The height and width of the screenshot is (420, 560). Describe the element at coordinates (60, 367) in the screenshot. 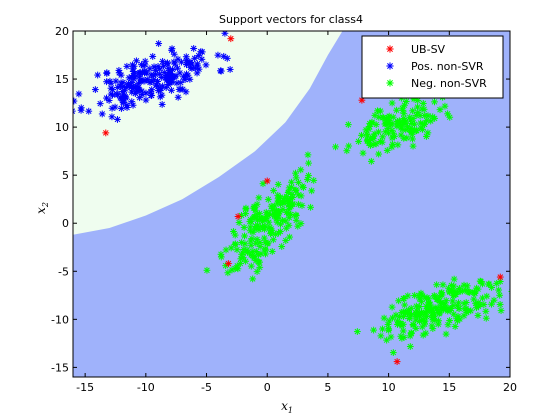

I see `y-tick-label: -15` at that location.